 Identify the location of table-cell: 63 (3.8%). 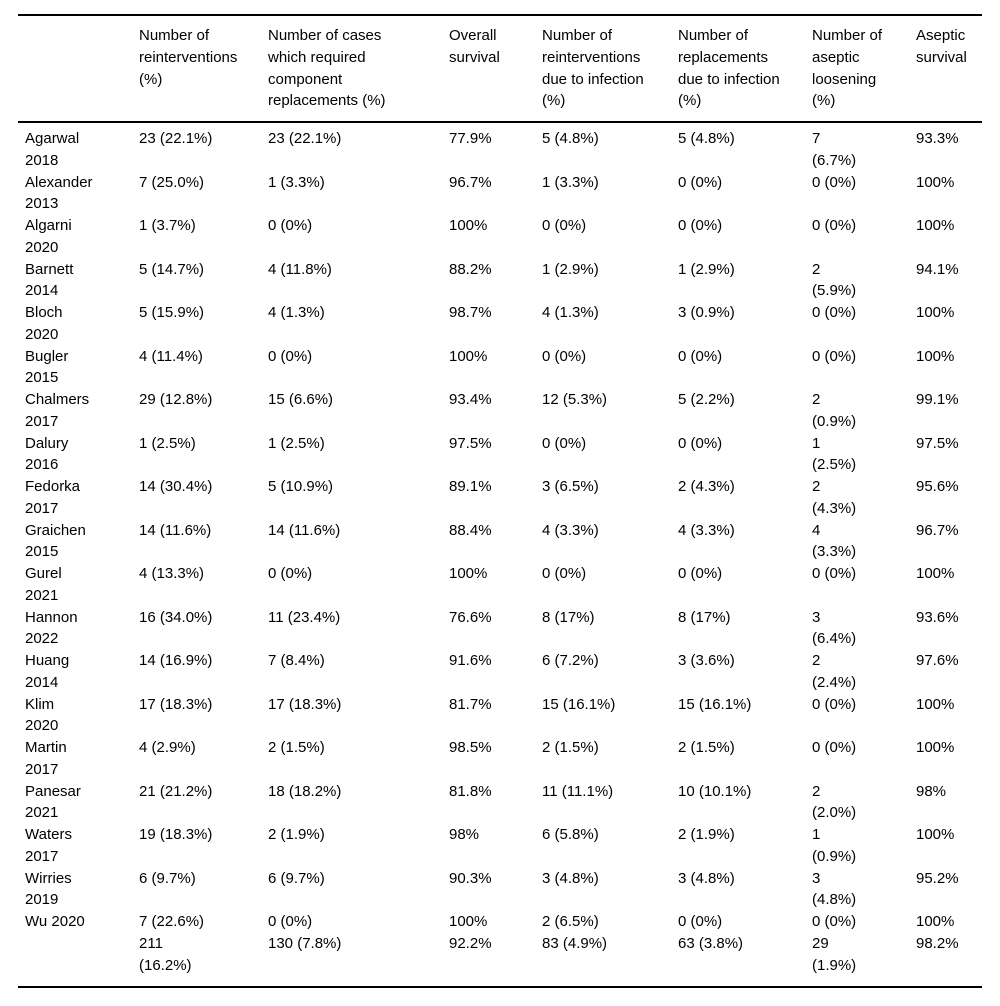
(711, 943).